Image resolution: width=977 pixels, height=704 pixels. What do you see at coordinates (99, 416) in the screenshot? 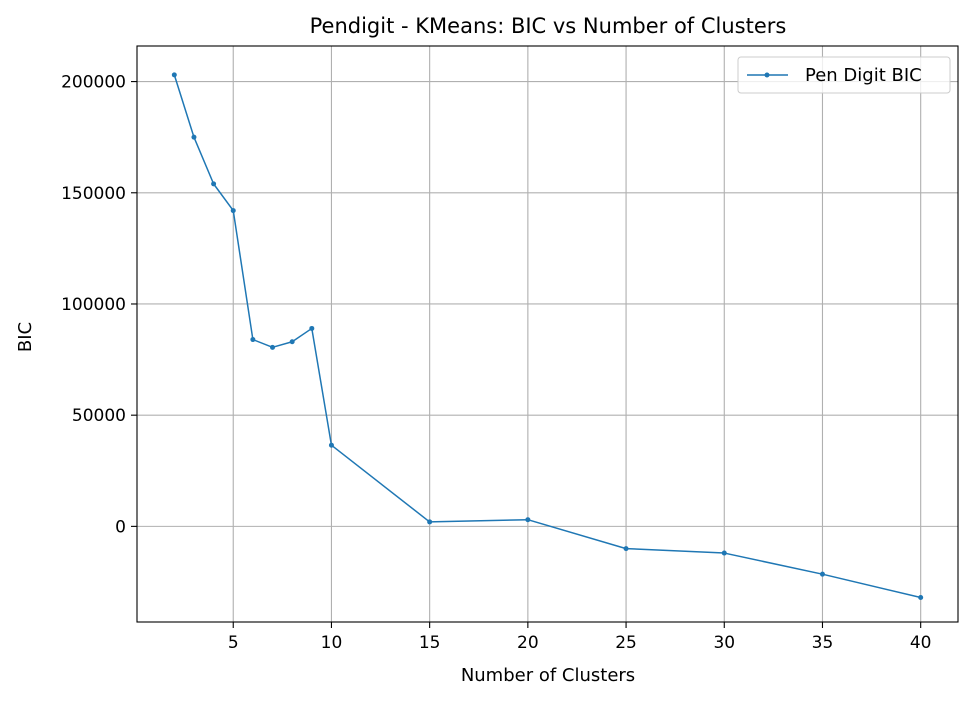
I see `y-tick-label: 50000` at bounding box center [99, 416].